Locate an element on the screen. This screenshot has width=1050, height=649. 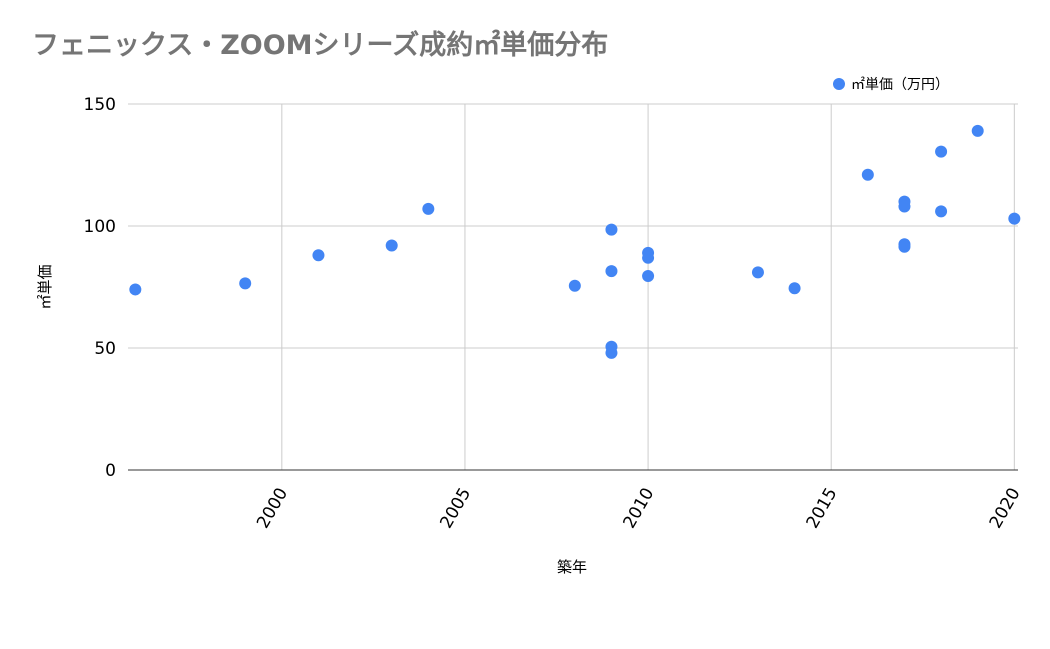
y-tick-label: 150 is located at coordinates (100, 105).